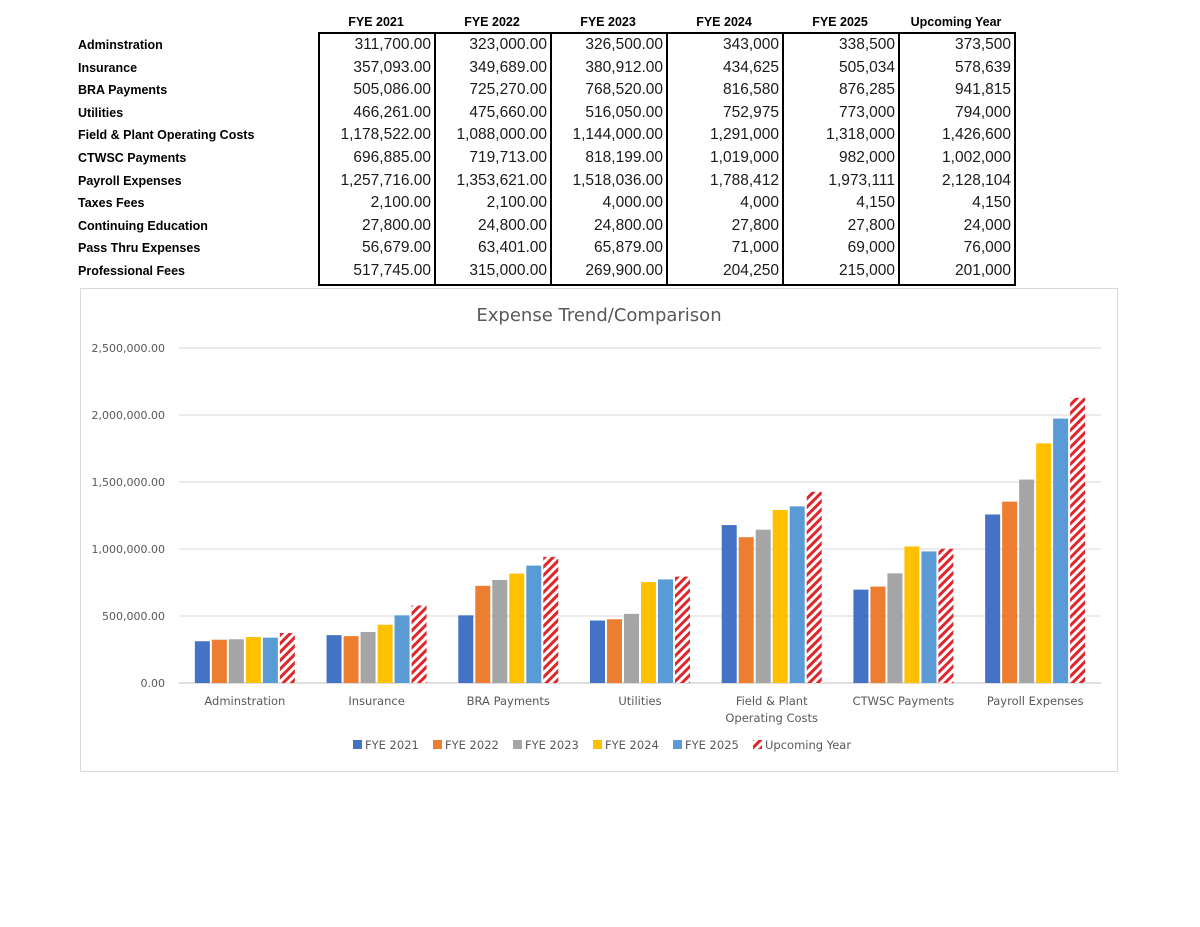  Describe the element at coordinates (111, 203) in the screenshot. I see `row-label: Taxes Fees` at that location.